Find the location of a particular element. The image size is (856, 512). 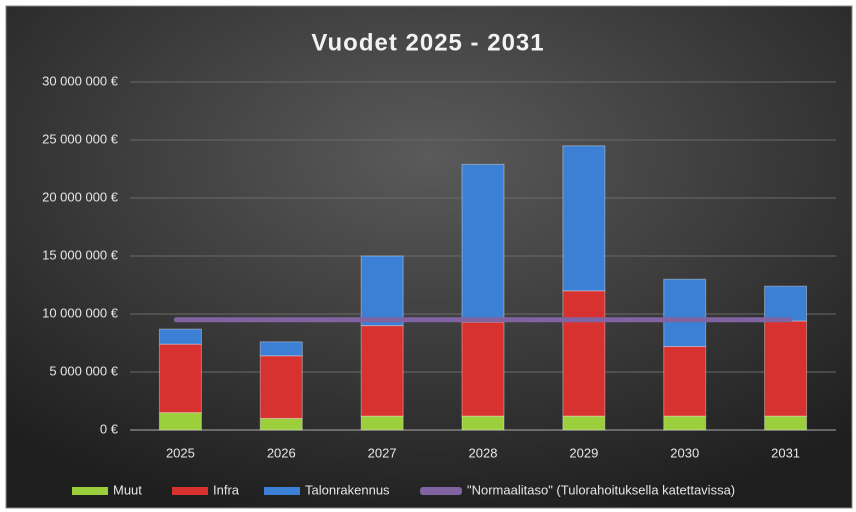

x-tick-label: 2031 is located at coordinates (785, 452).